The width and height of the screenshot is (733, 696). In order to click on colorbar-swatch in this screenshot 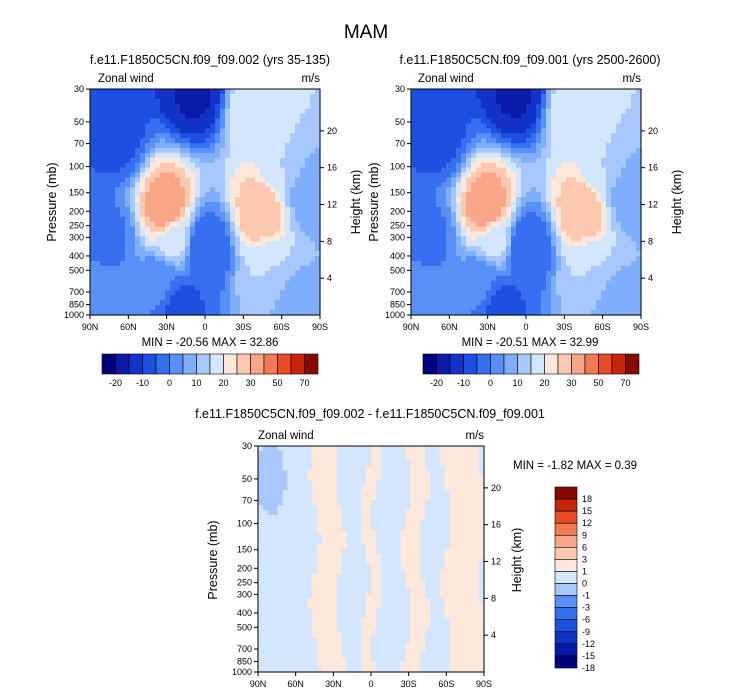, I will do `click(230, 364)`.